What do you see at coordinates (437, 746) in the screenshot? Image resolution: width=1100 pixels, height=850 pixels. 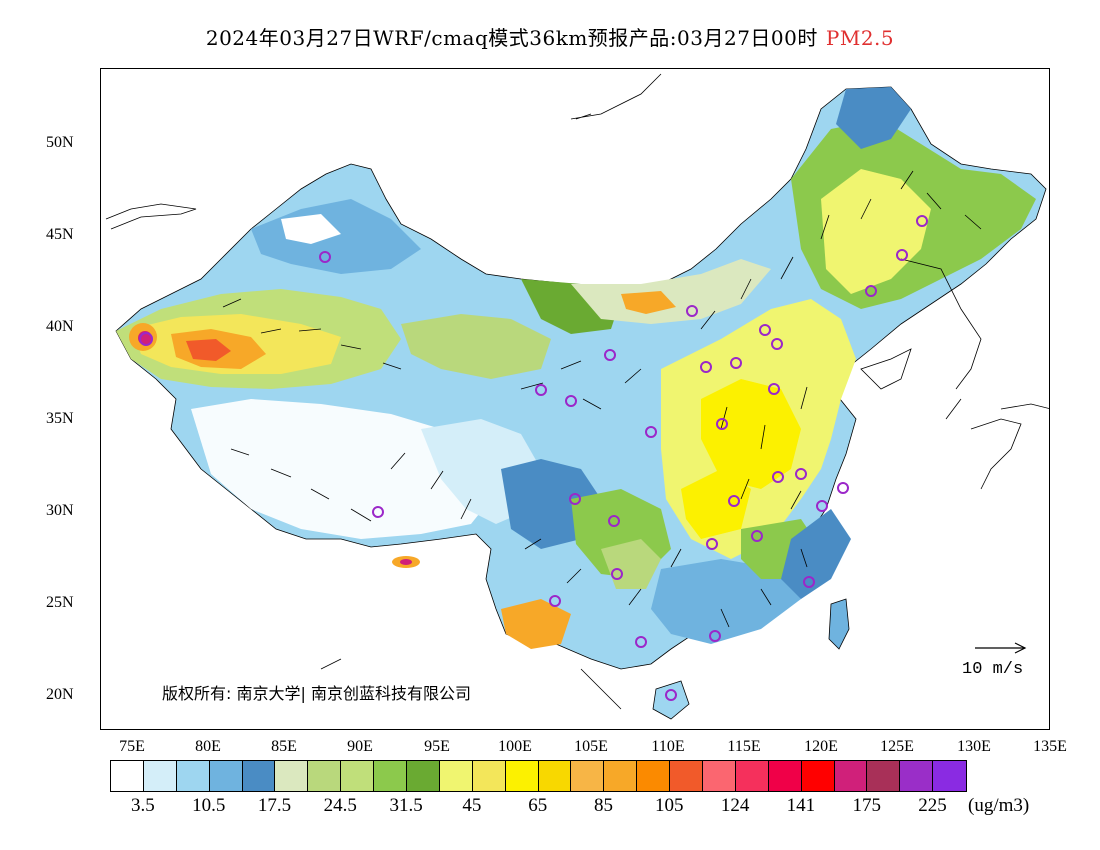 I see `lon-label: 95E` at bounding box center [437, 746].